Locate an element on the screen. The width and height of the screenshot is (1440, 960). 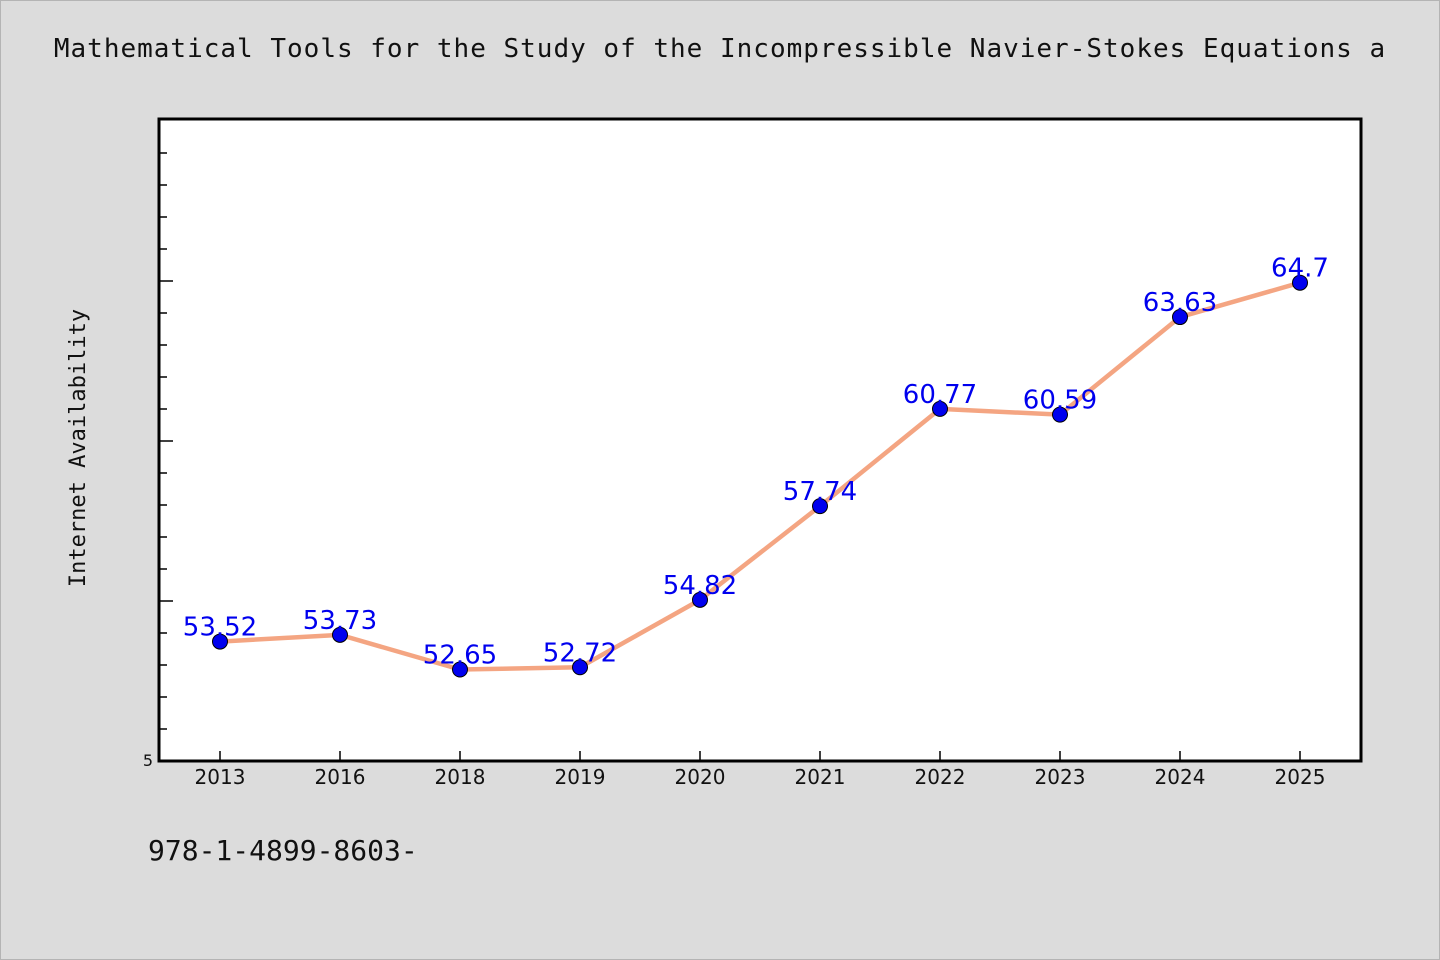
data-label: 53.52 is located at coordinates (220, 628).